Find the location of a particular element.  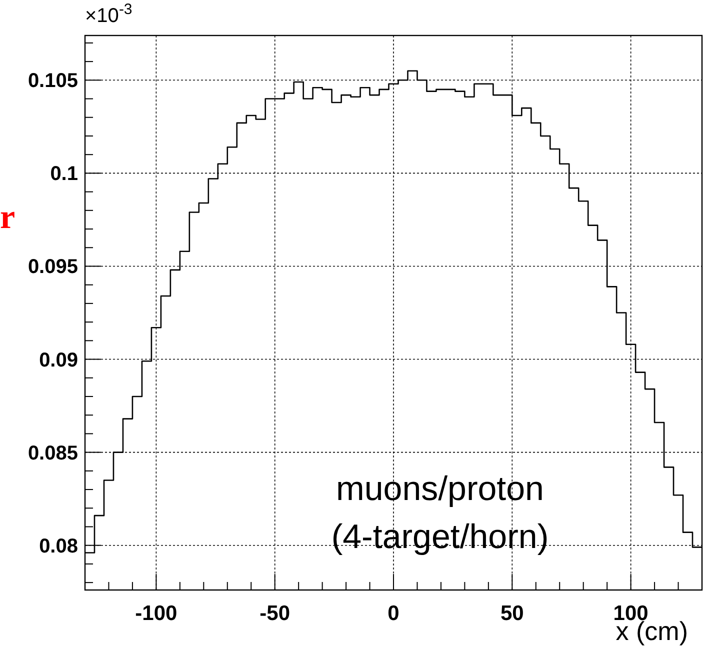

y-tick-label: 0.095 is located at coordinates (53, 267).